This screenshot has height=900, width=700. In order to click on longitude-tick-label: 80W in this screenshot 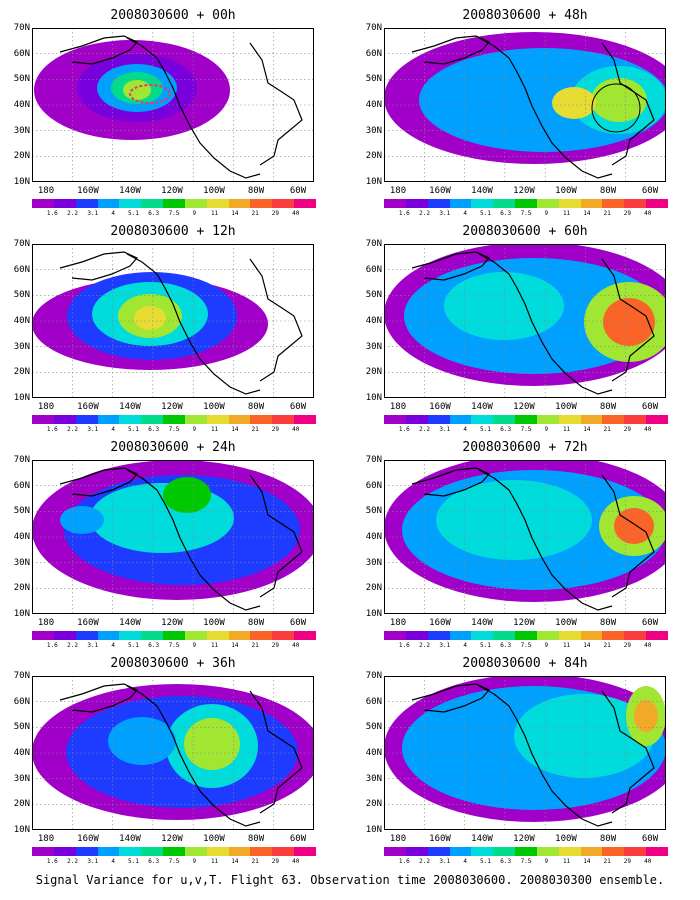, I will do `click(256, 407)`.